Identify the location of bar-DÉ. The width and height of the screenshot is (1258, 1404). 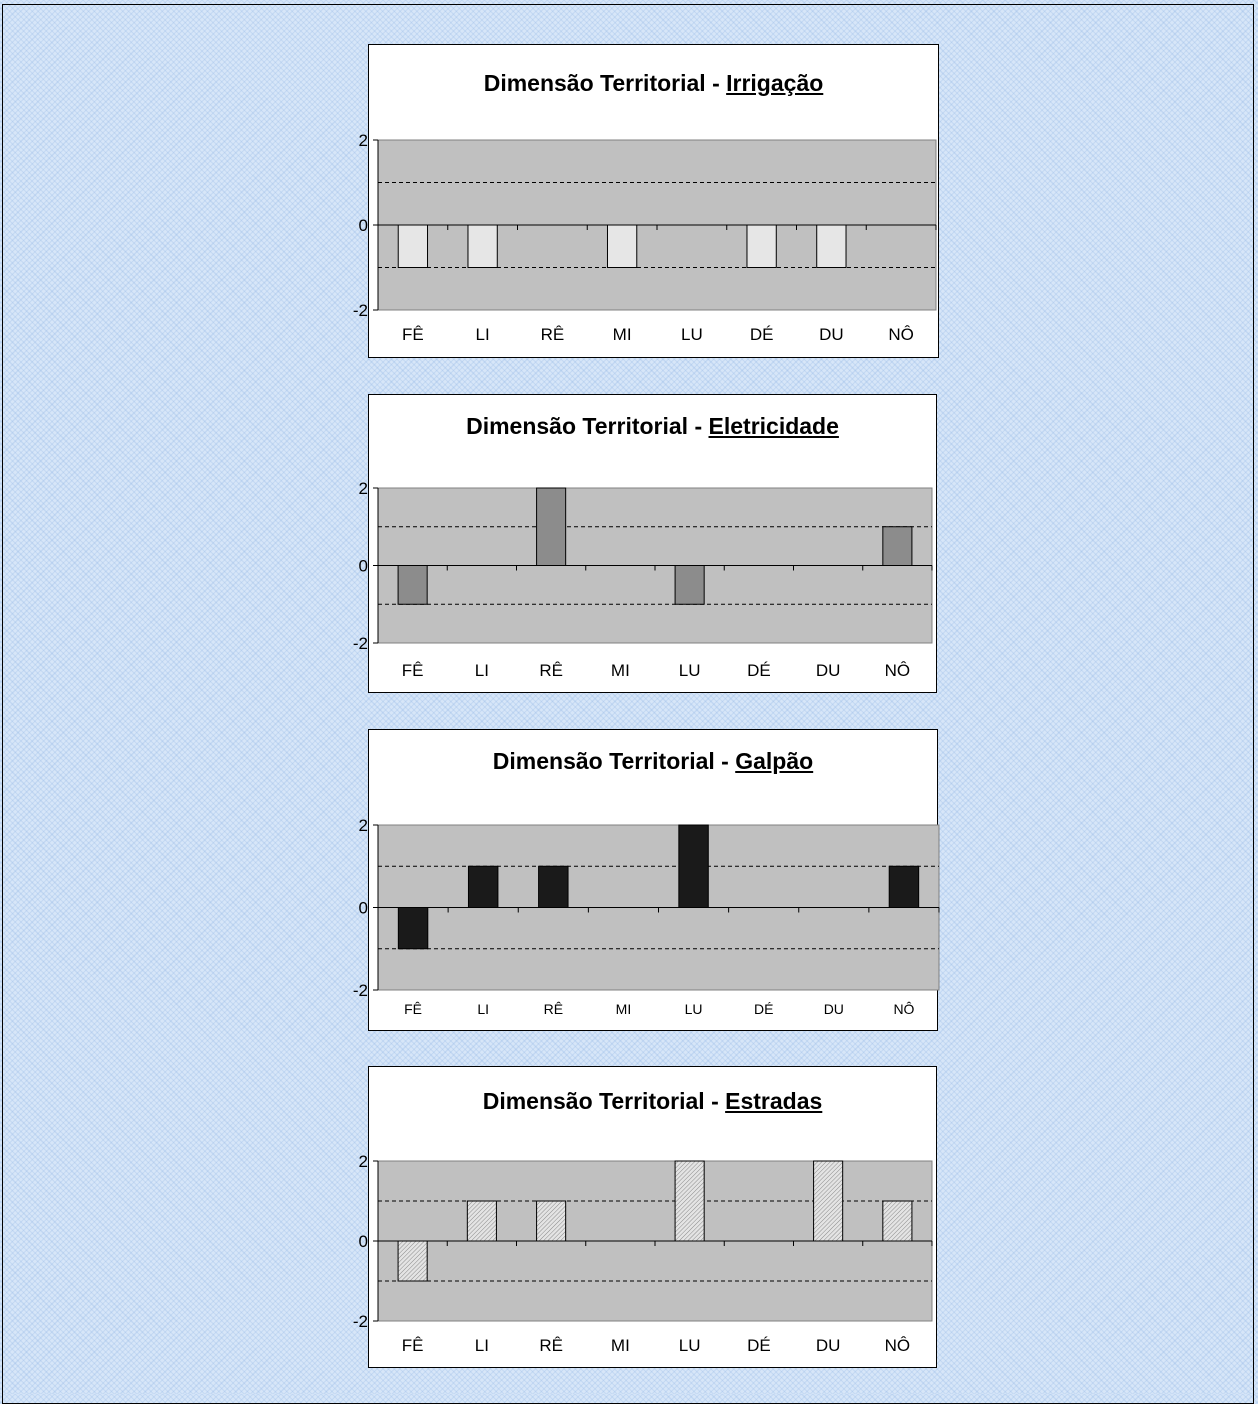
(761, 246).